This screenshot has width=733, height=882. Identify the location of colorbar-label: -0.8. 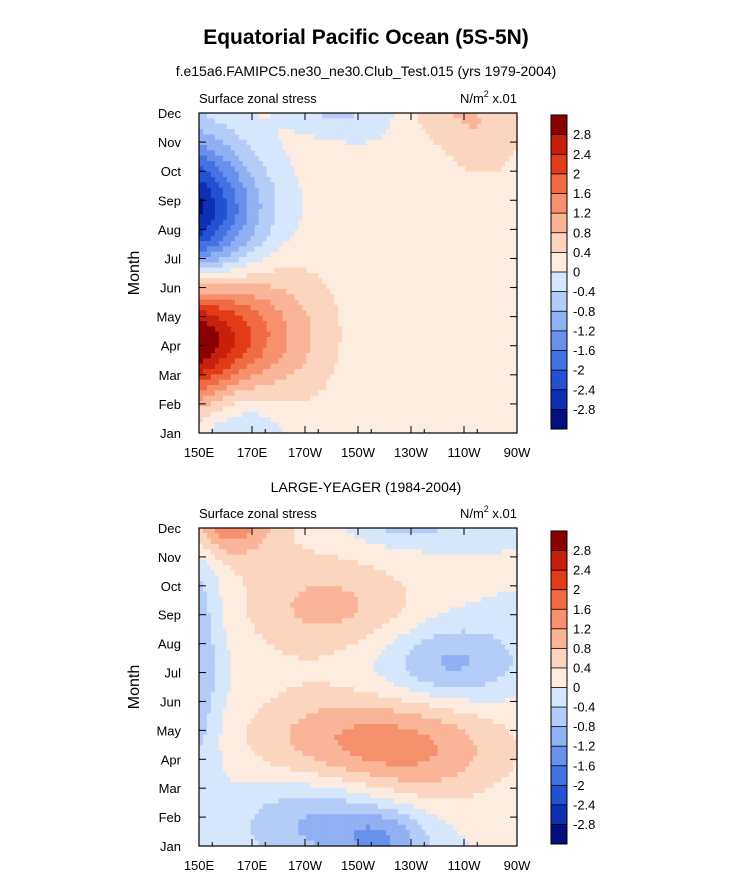
(584, 311).